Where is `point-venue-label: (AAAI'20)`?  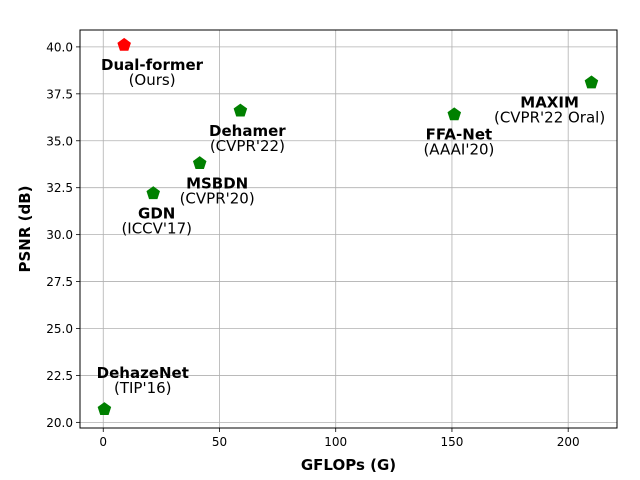 point-venue-label: (AAAI'20) is located at coordinates (458, 150).